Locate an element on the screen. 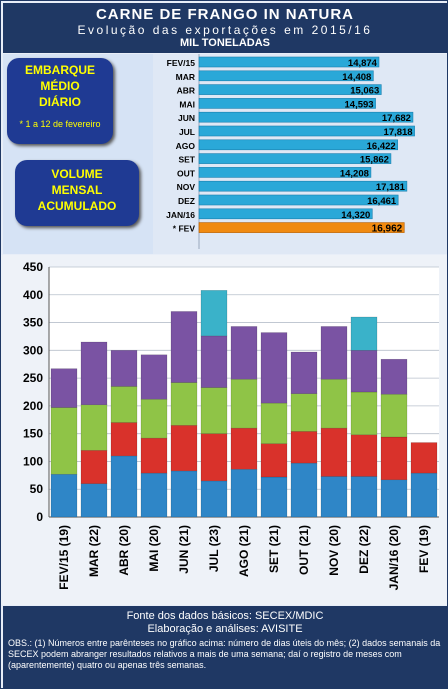 The width and height of the screenshot is (448, 689). y-tick-label-9: 450 is located at coordinates (33, 267).